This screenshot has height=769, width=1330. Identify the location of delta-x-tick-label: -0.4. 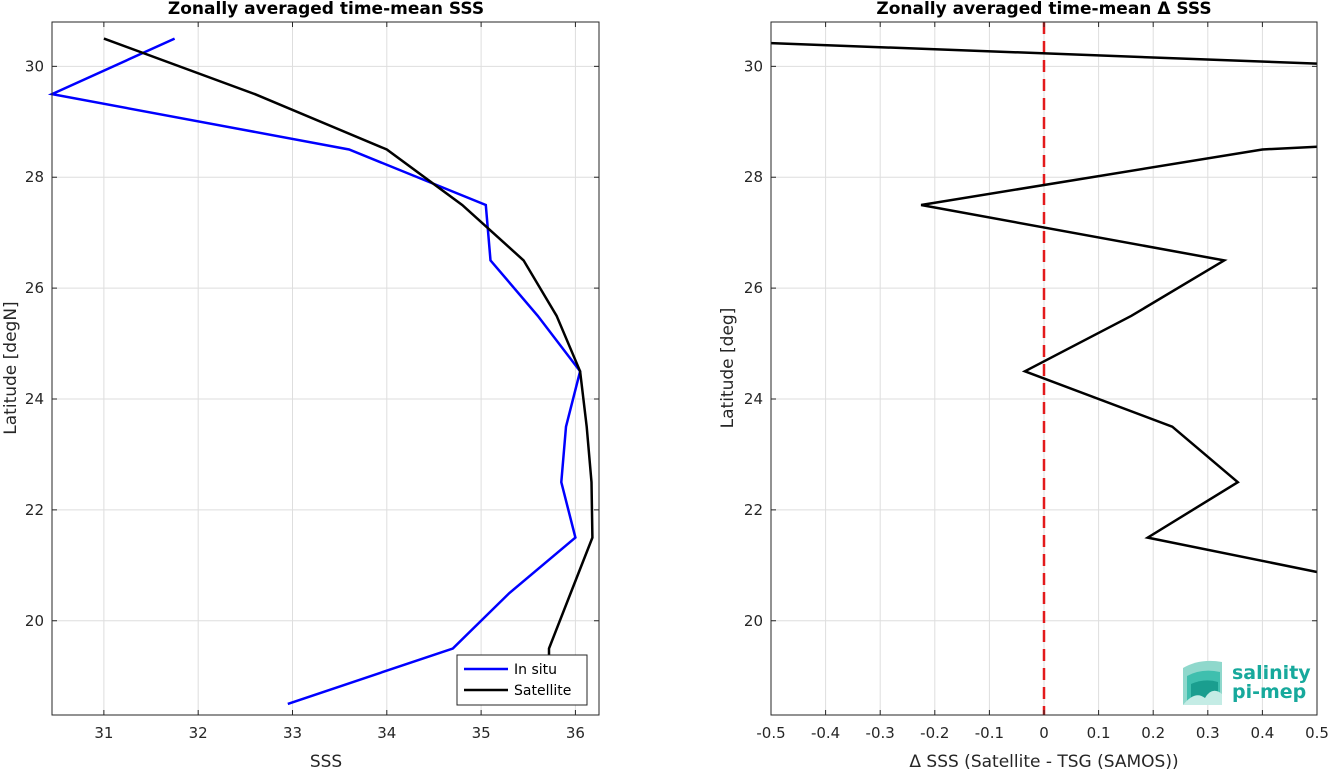
(825, 733).